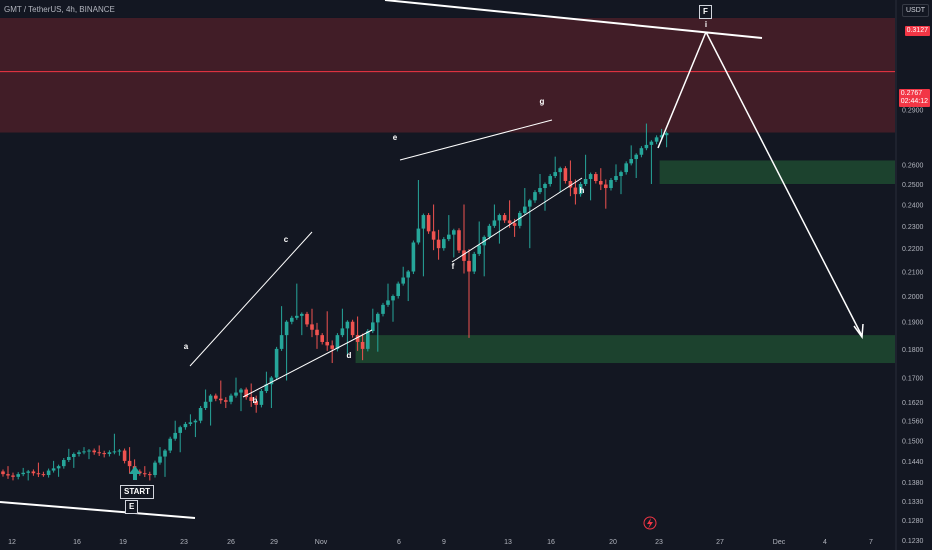  I want to click on time-tick-label: 26, so click(231, 542).